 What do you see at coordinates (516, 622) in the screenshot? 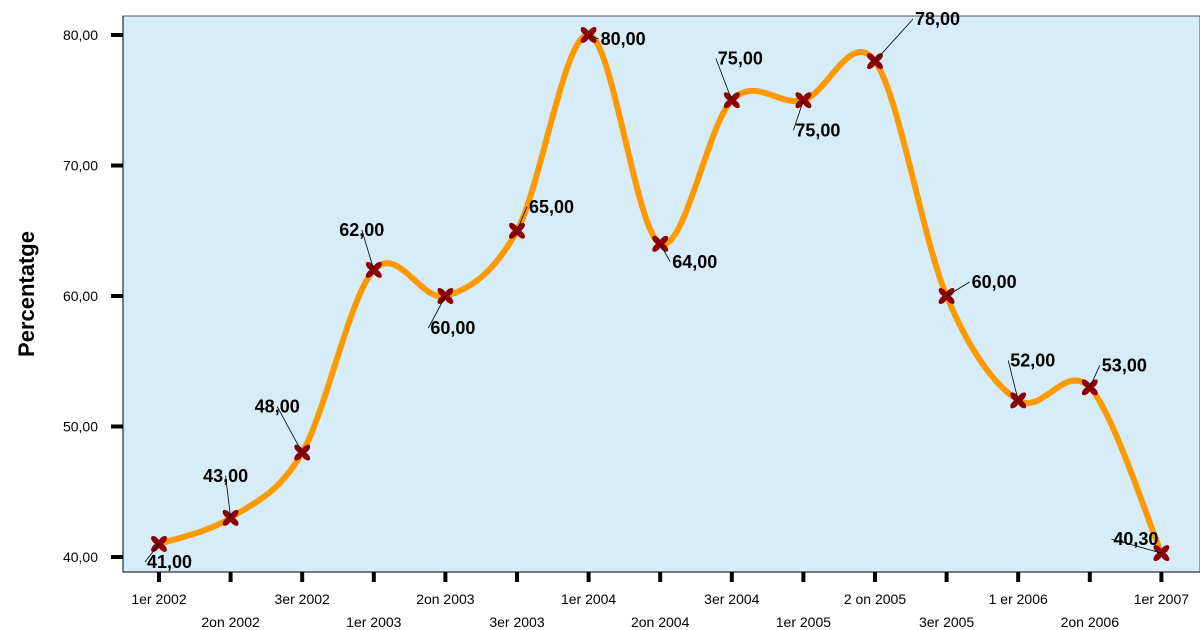
I see `x-tick-label: 3er 2003` at bounding box center [516, 622].